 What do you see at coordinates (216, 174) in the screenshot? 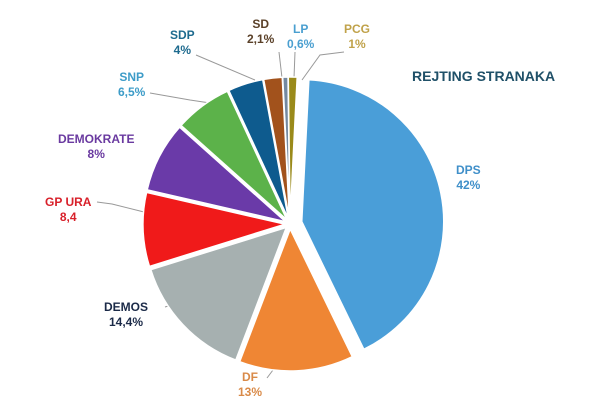
I see `pie-slice-demokrate` at bounding box center [216, 174].